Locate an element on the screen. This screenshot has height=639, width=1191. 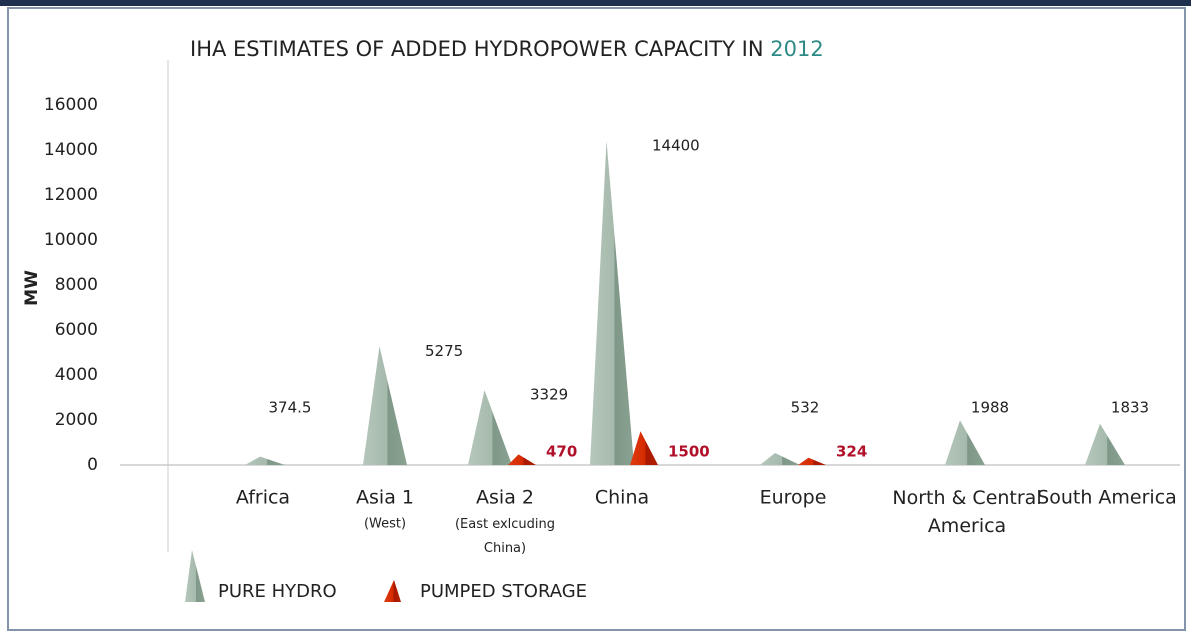
y-tick-label: 4000 is located at coordinates (76, 375).